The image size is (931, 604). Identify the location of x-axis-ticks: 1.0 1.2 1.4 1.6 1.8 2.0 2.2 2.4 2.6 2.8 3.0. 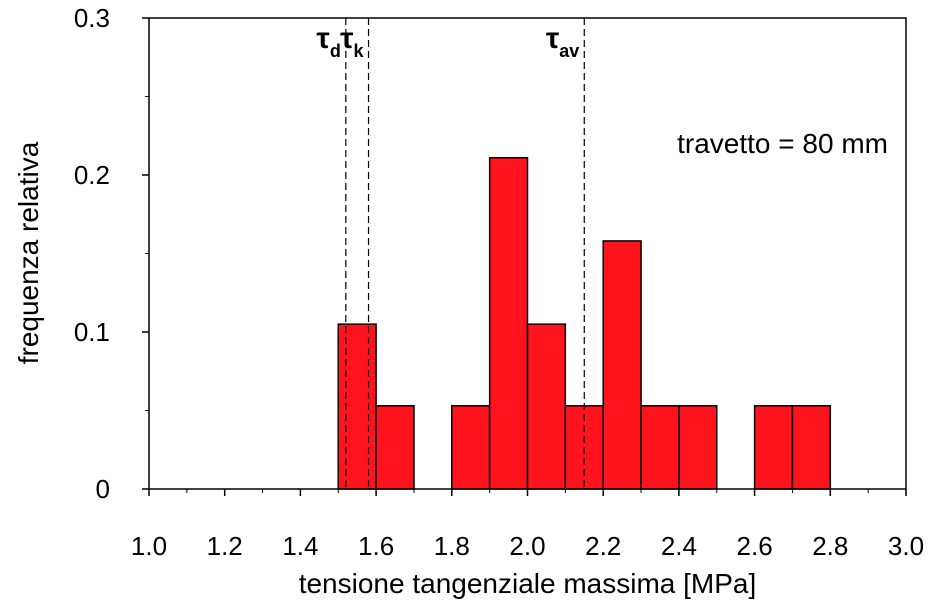
(527, 525).